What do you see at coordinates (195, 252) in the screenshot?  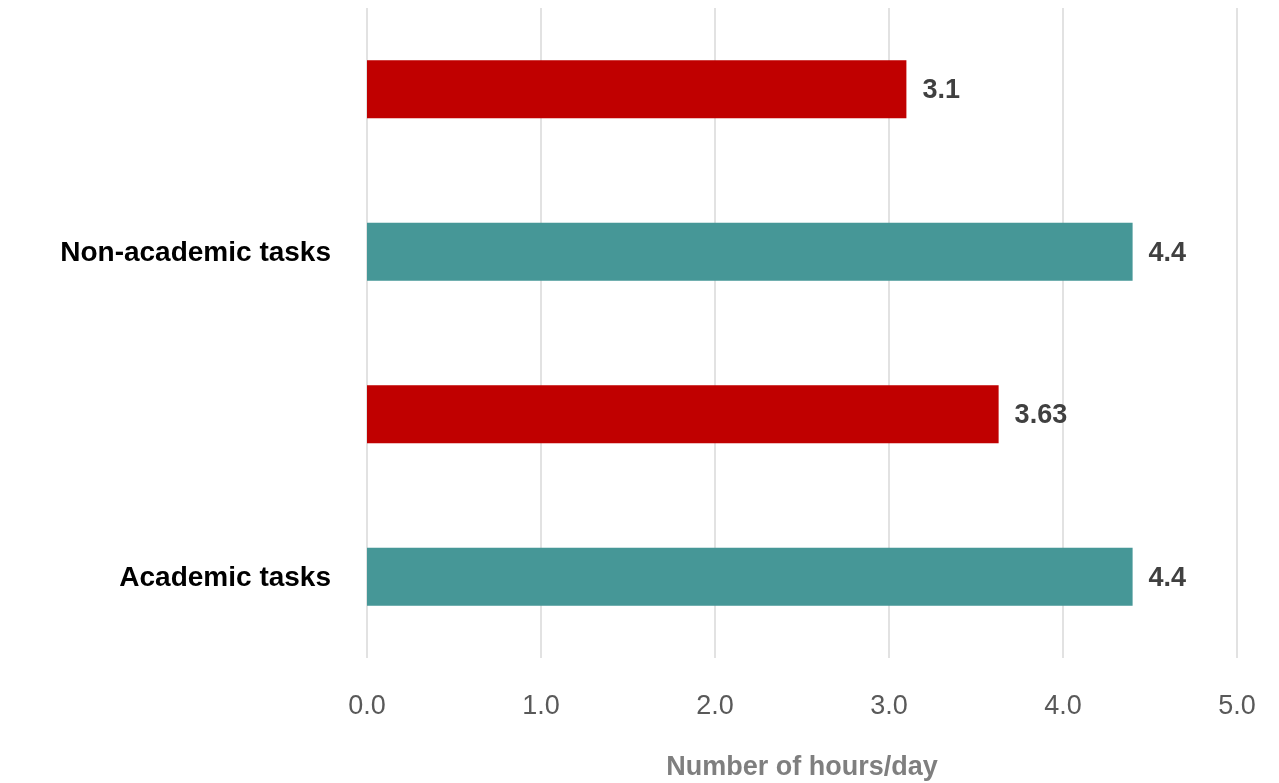 I see `y-tick-label: Non-academic tasks` at bounding box center [195, 252].